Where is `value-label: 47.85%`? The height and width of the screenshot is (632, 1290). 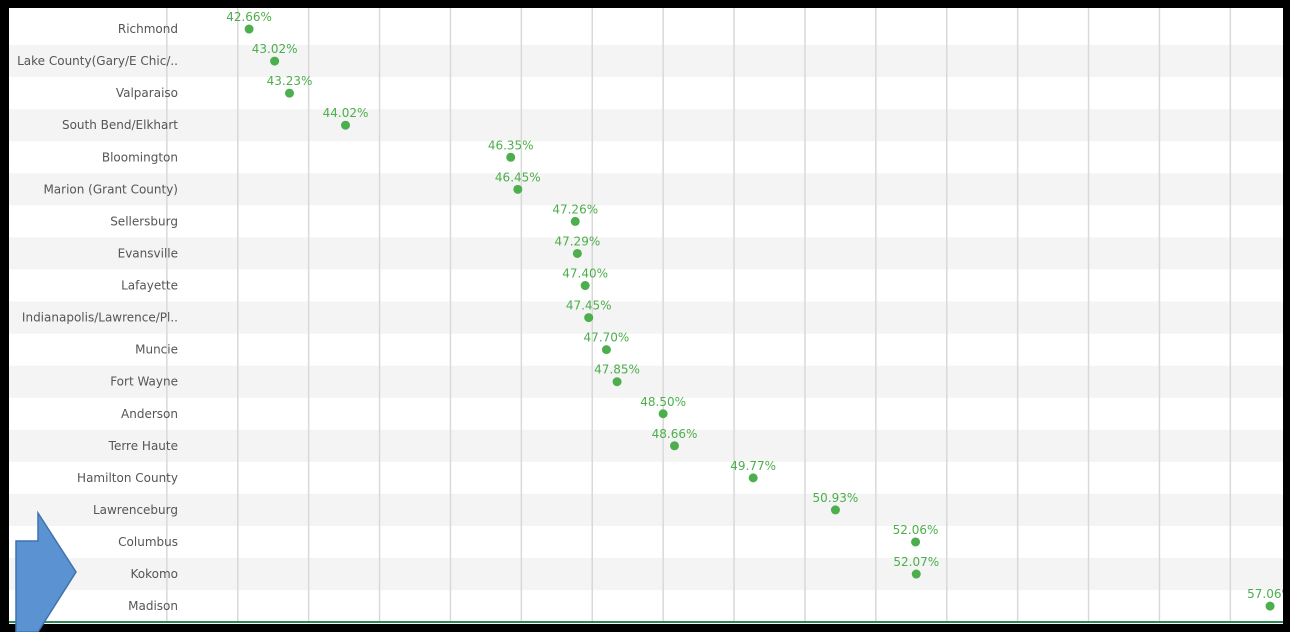
value-label: 47.85% is located at coordinates (617, 370).